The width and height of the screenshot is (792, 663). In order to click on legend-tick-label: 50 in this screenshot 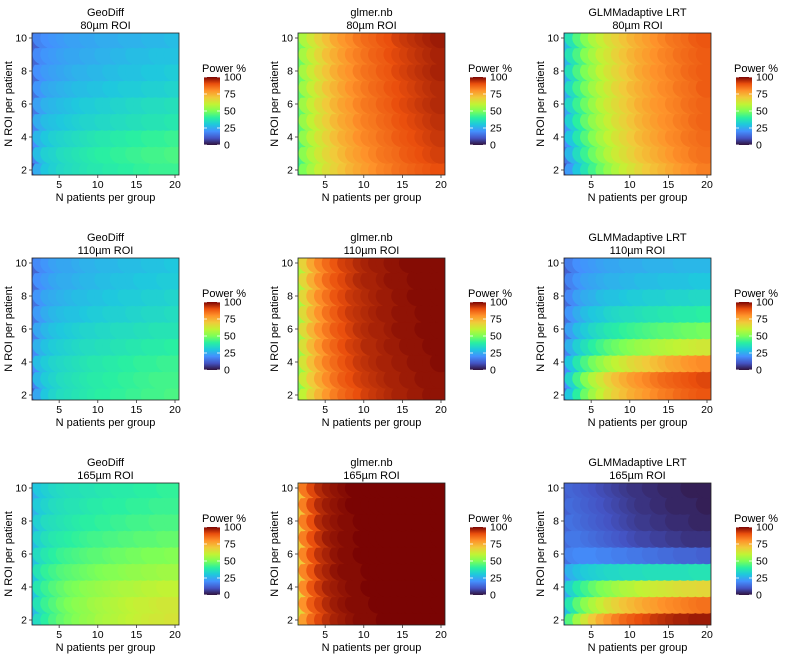, I will do `click(230, 112)`.